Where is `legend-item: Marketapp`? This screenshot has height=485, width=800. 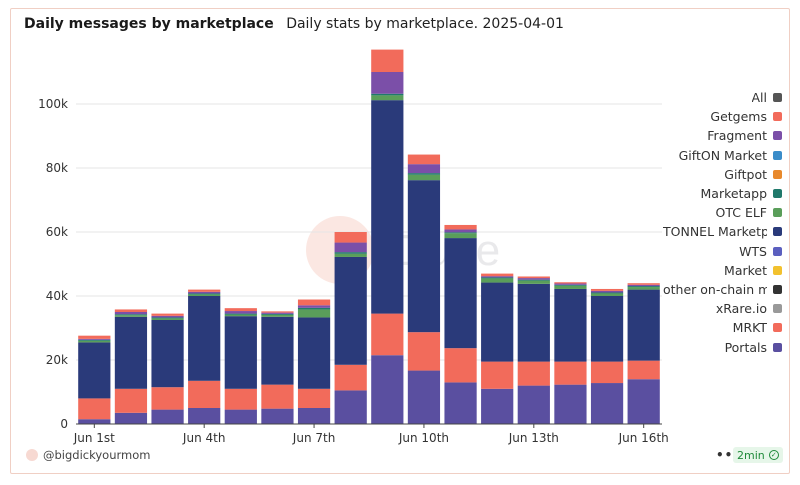 legend-item: Marketapp is located at coordinates (722, 193).